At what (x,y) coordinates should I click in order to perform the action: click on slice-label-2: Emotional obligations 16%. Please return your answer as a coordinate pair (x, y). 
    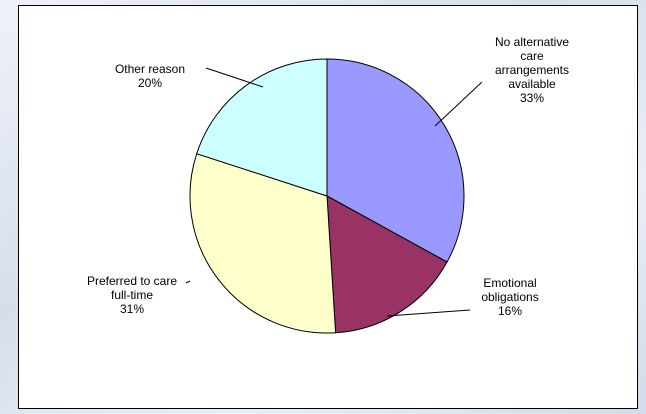
    Looking at the image, I should click on (509, 297).